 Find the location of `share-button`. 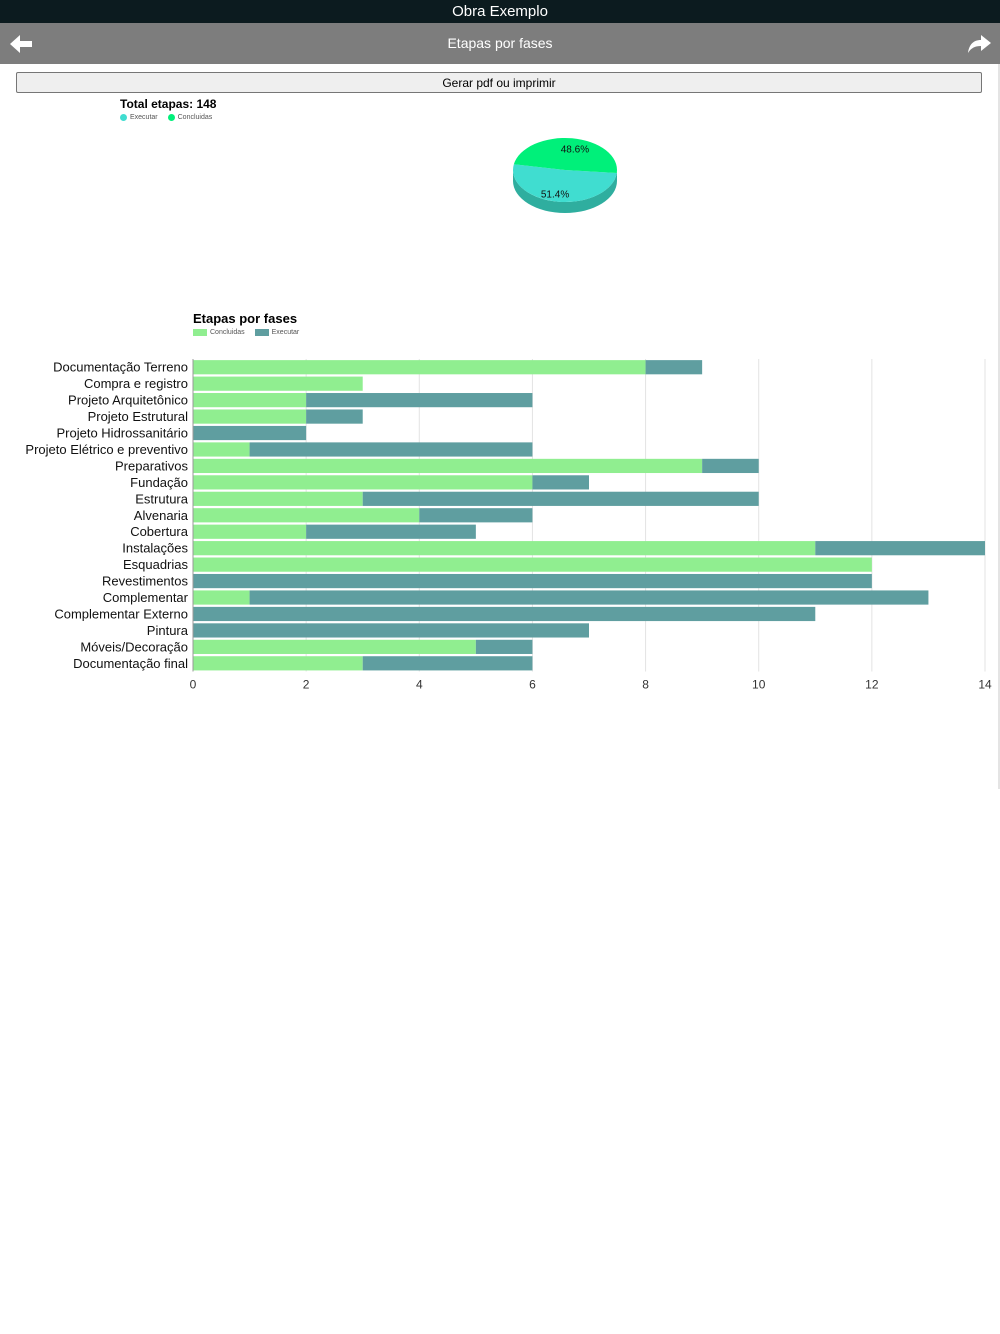

share-button is located at coordinates (979, 44).